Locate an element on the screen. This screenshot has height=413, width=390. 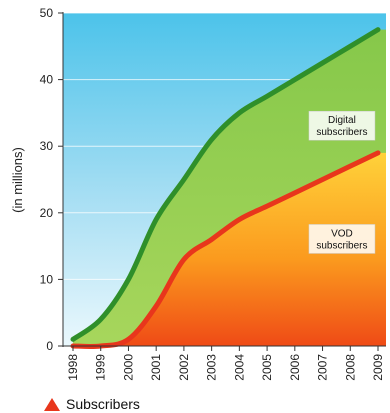
x-tick-label: 2008 is located at coordinates (350, 367).